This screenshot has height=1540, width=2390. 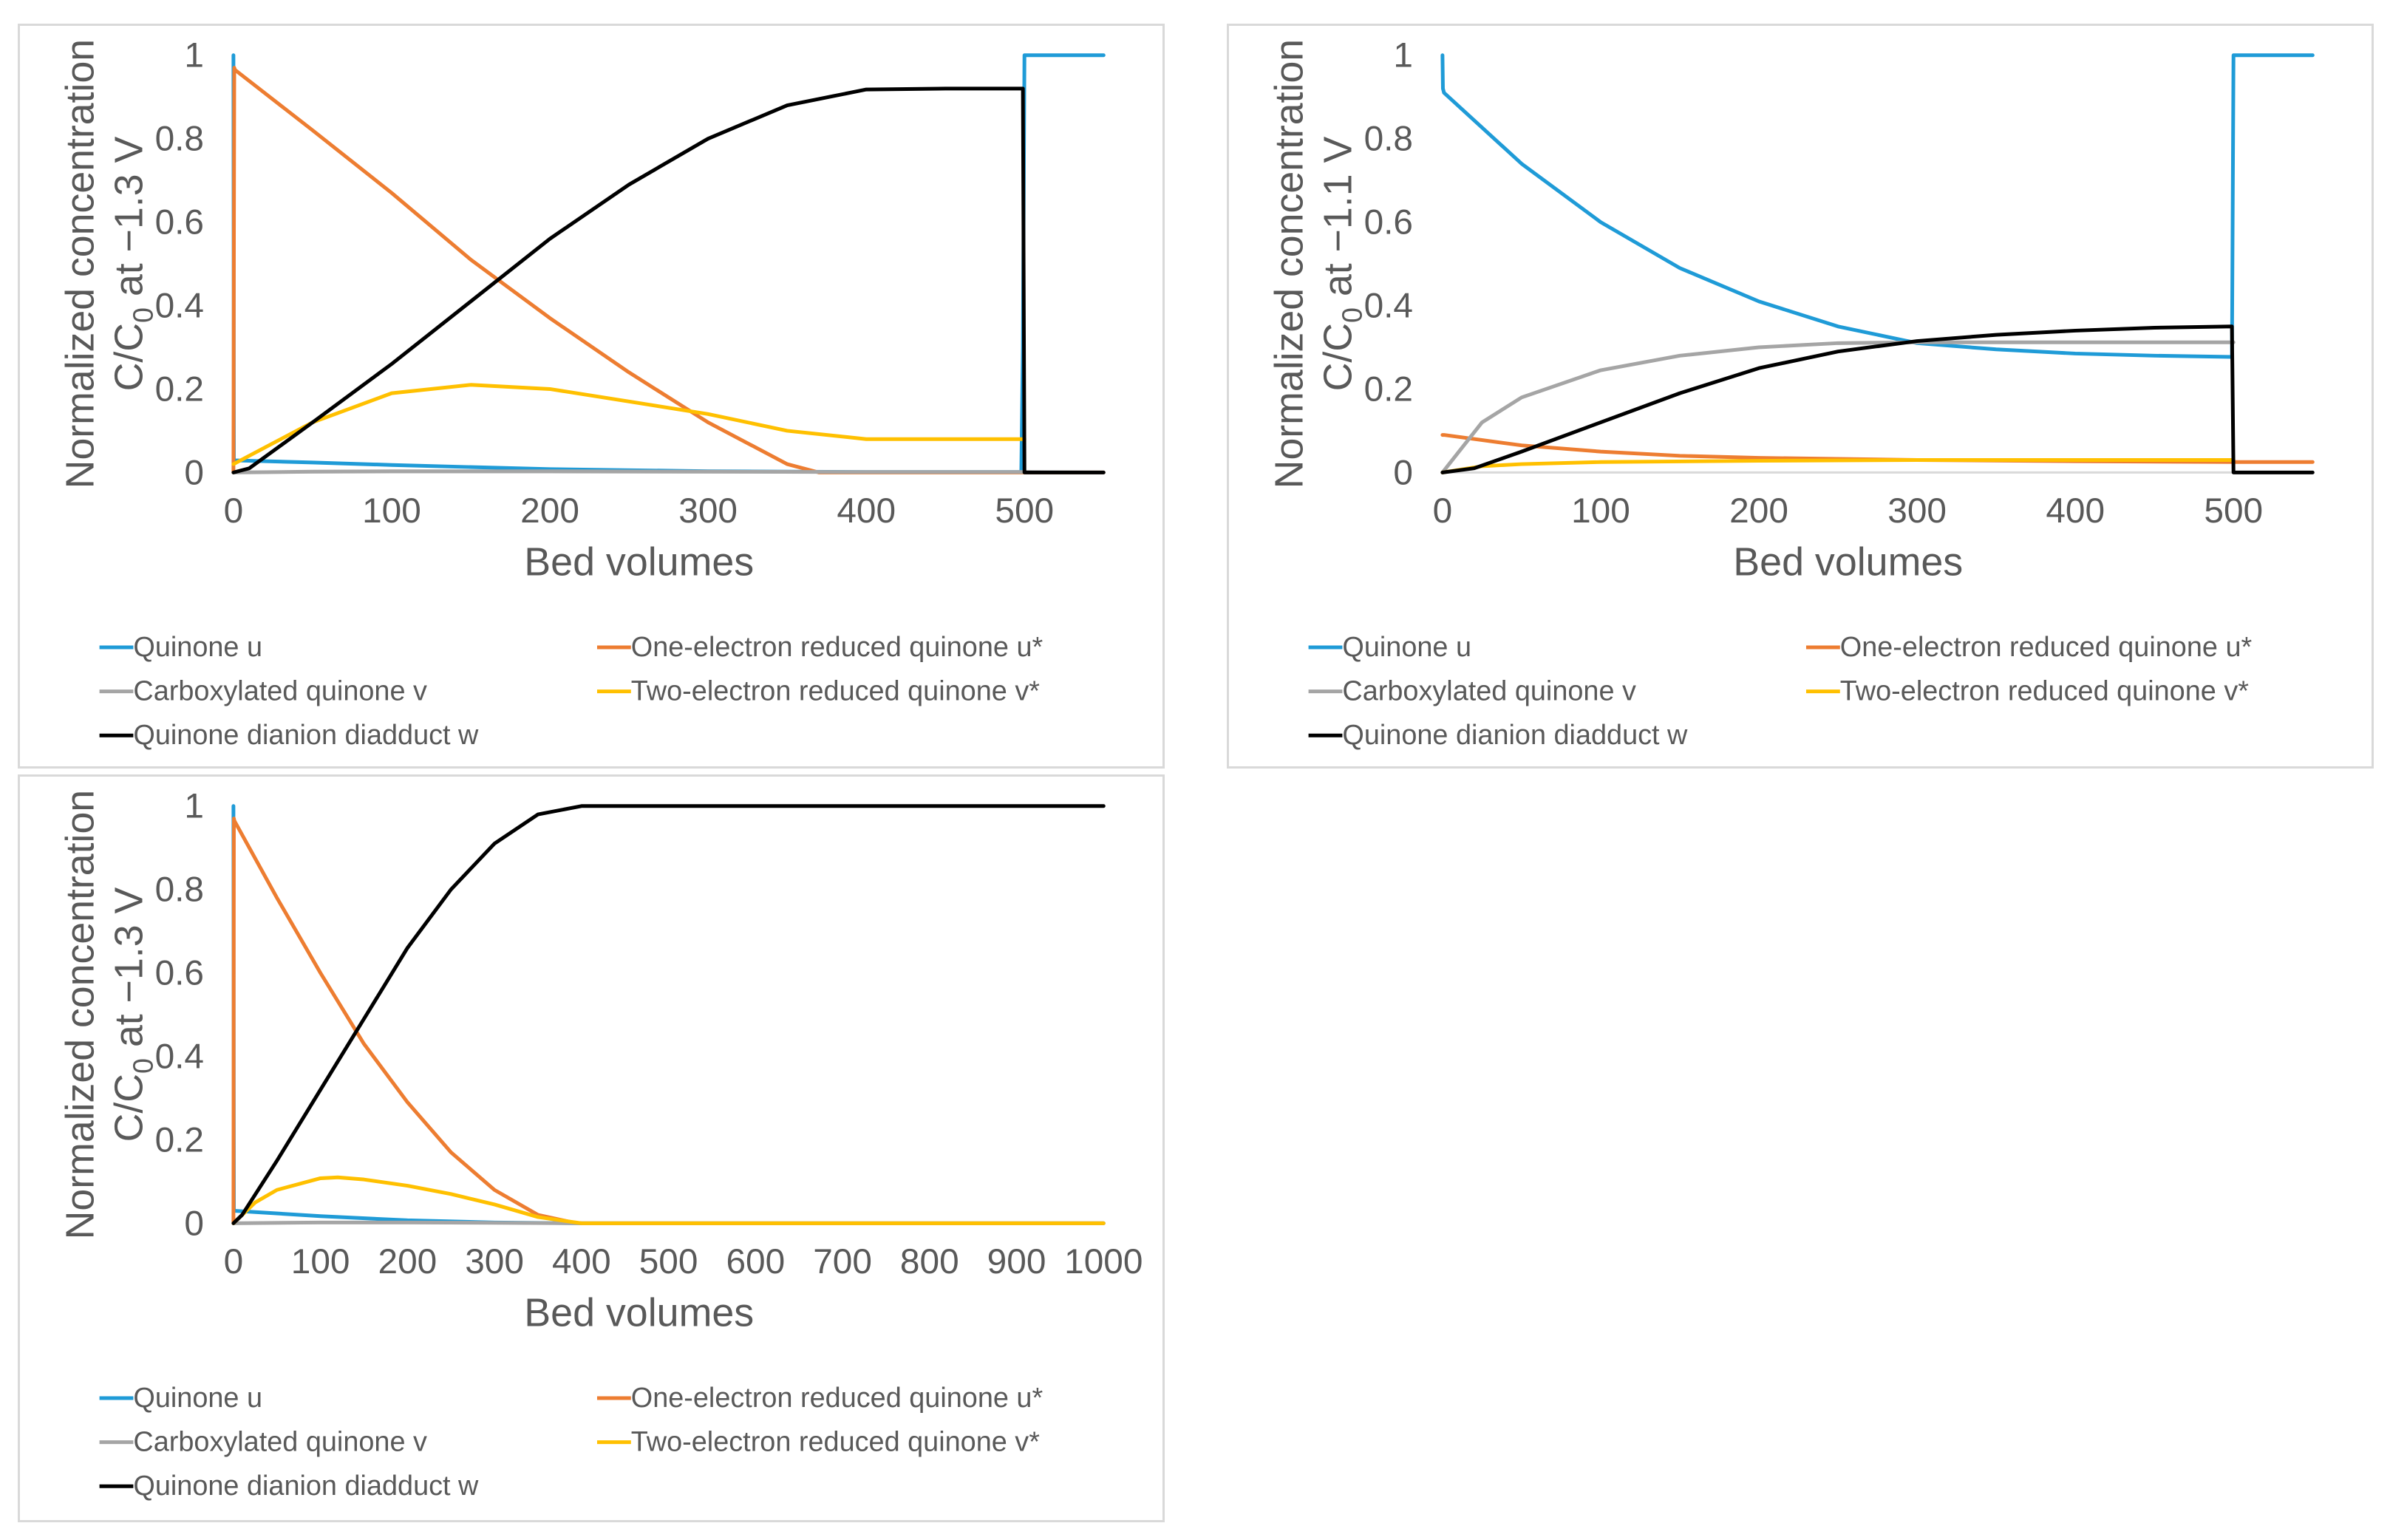 What do you see at coordinates (1337, 222) in the screenshot?
I see `y-axis-title-suffix: at −1.1 V` at bounding box center [1337, 222].